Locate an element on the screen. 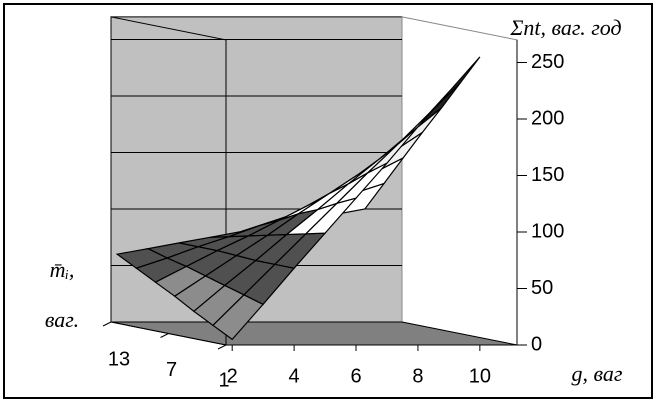  z-tick-label: 0 is located at coordinates (536, 344).